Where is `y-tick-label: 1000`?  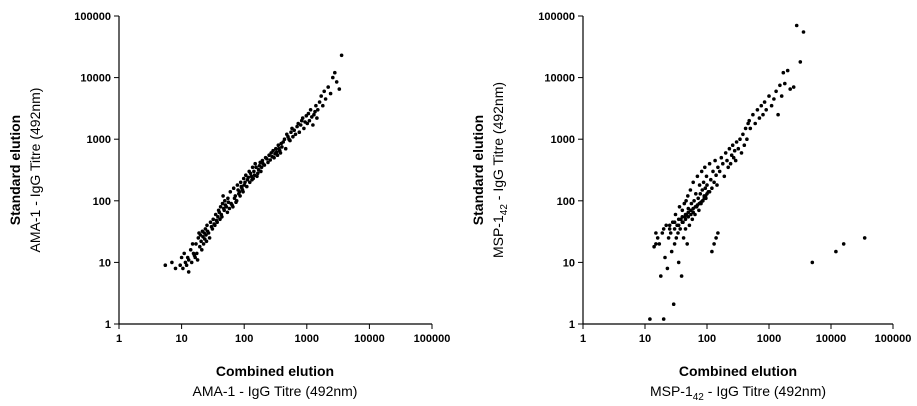 y-tick-label: 1000 is located at coordinates (563, 140).